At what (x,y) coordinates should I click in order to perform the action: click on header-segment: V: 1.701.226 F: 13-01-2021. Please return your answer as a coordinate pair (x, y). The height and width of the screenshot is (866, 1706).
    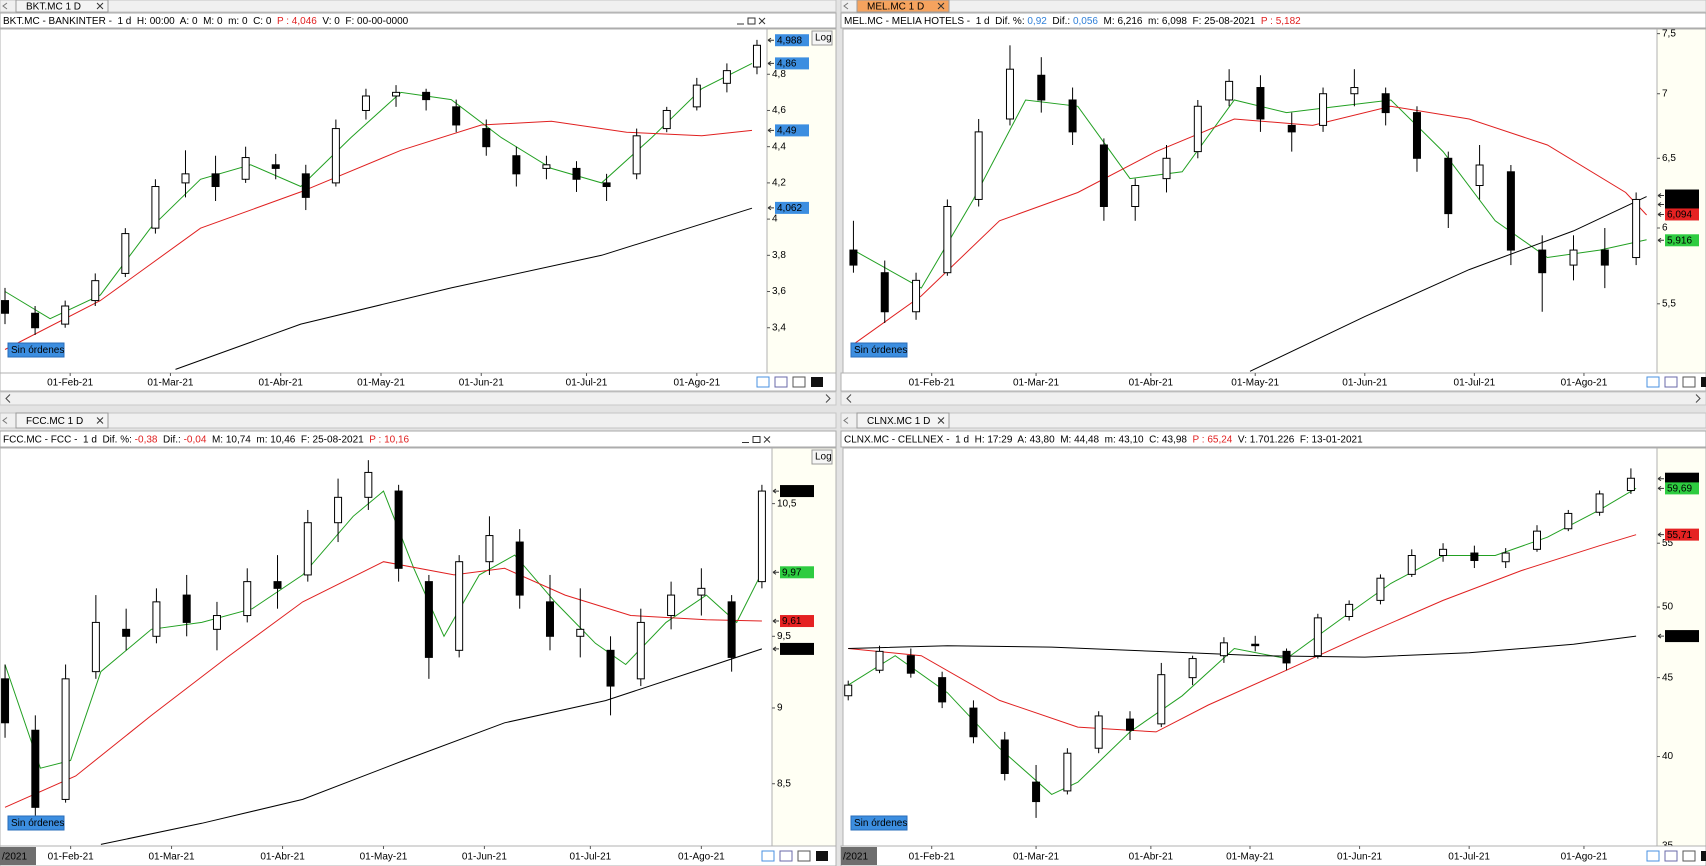
    Looking at the image, I should click on (1297, 439).